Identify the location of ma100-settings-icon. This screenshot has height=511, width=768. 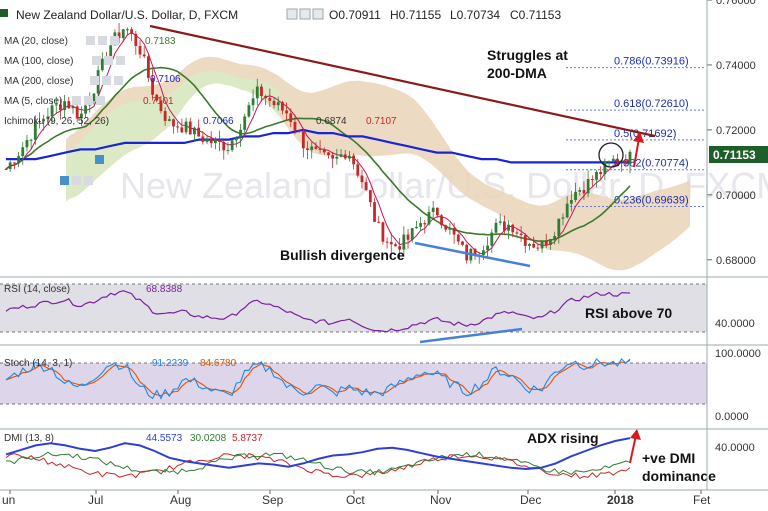
(108, 60).